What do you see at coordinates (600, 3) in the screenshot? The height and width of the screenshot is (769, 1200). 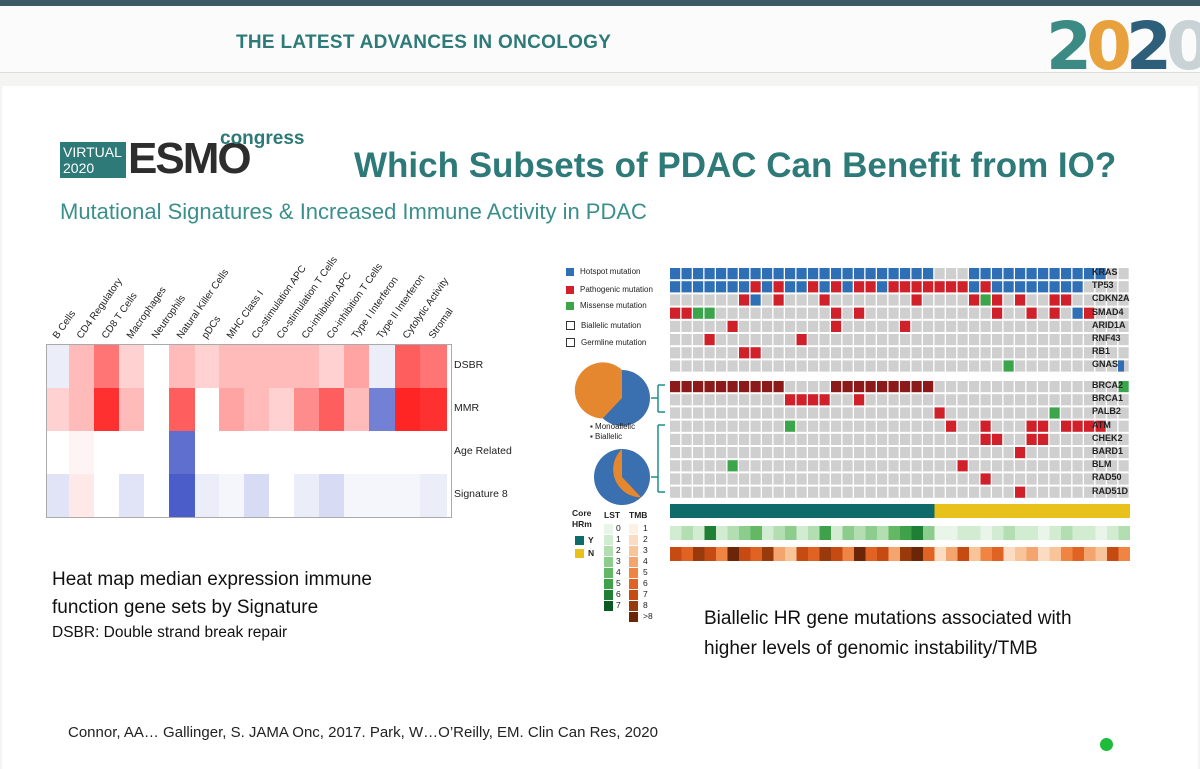 I see `top-accent-bar` at bounding box center [600, 3].